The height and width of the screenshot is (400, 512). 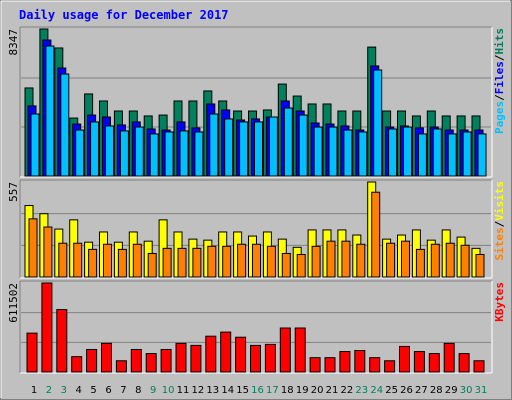 What do you see at coordinates (272, 390) in the screenshot?
I see `x-tick-label: 17` at bounding box center [272, 390].